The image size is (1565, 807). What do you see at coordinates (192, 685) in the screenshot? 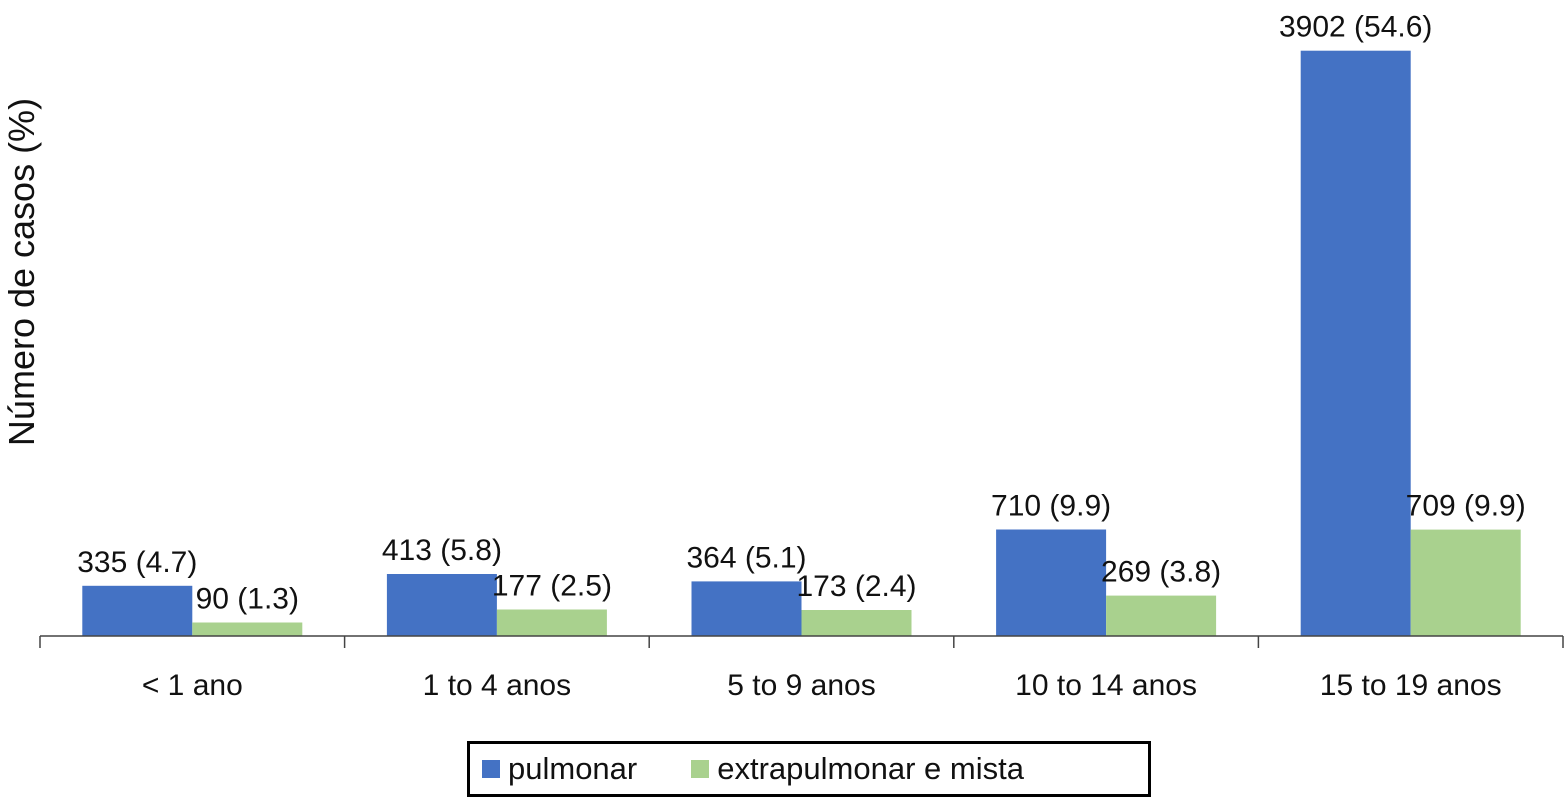
I see `x-tick-label-1-ano: < 1 ano` at bounding box center [192, 685].